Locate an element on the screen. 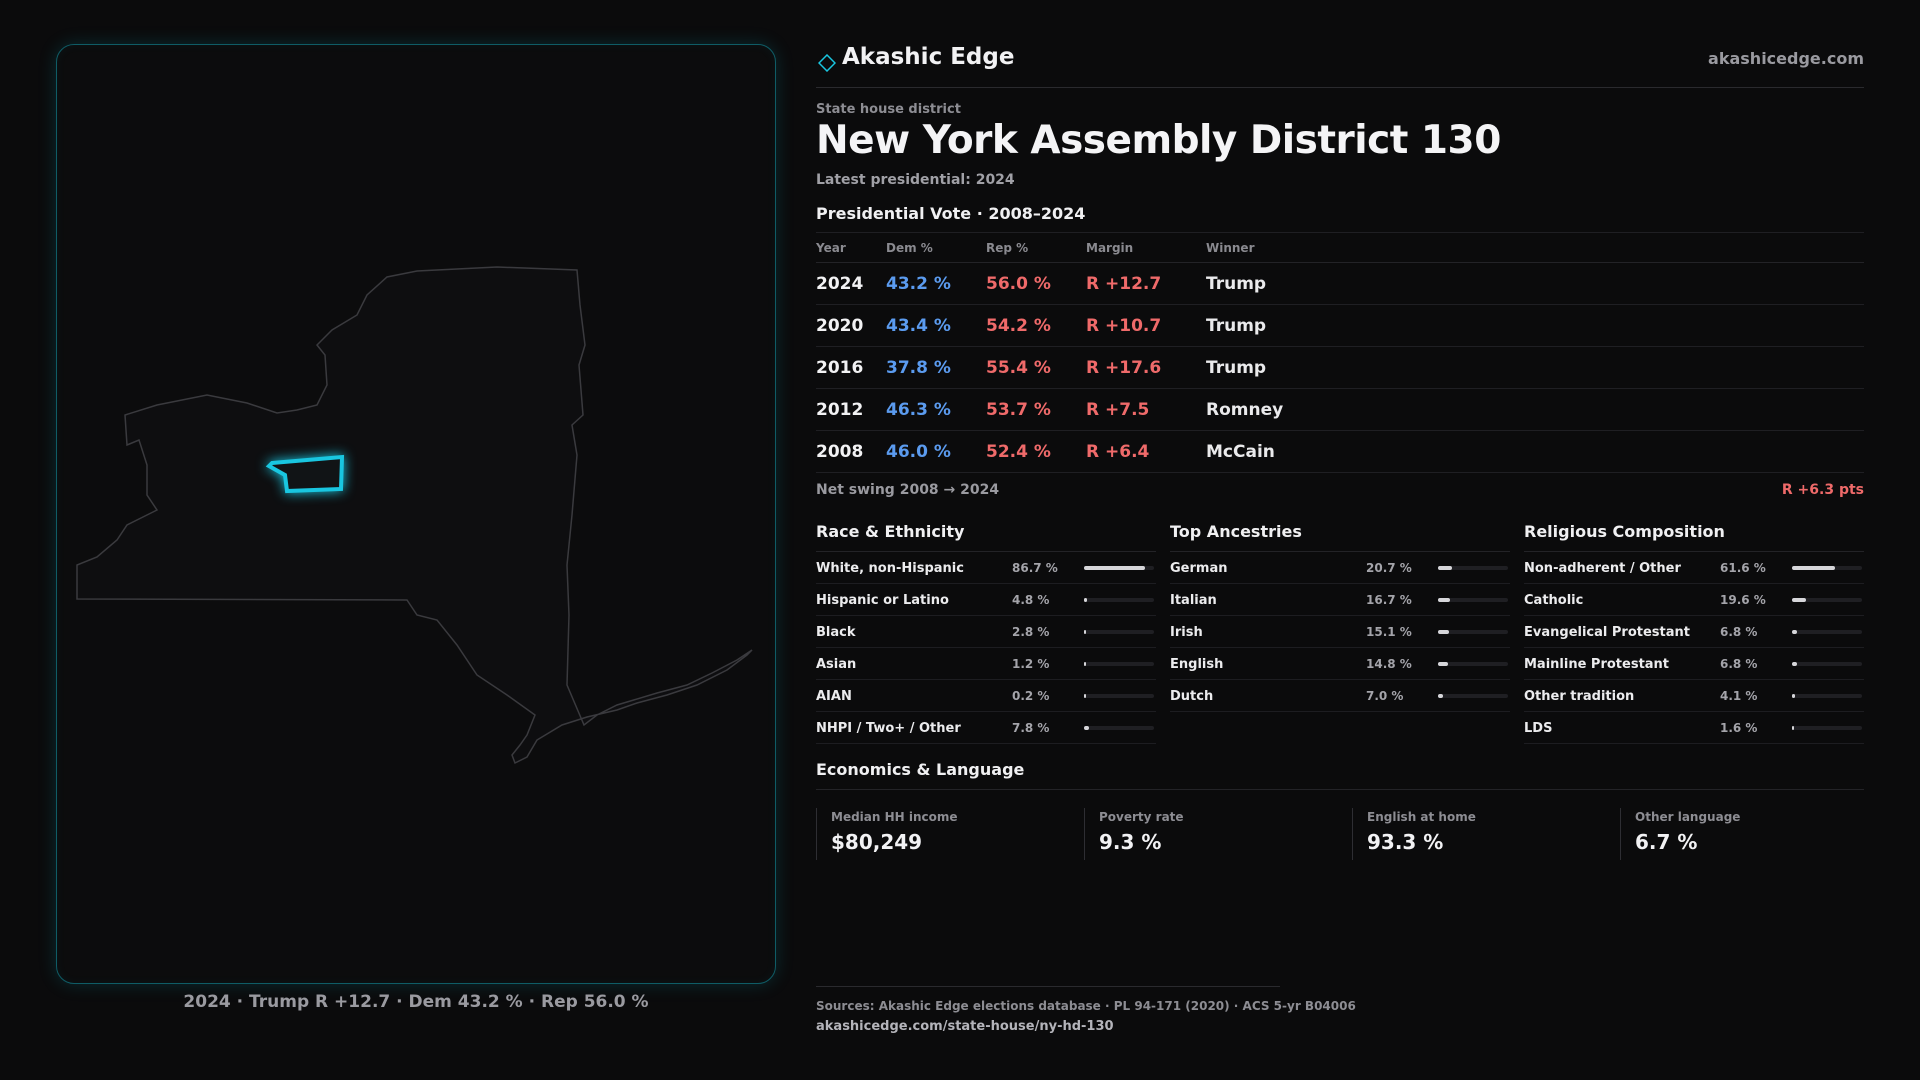 Image resolution: width=1920 pixels, height=1080 pixels. demographic-label: Irish is located at coordinates (1186, 632).